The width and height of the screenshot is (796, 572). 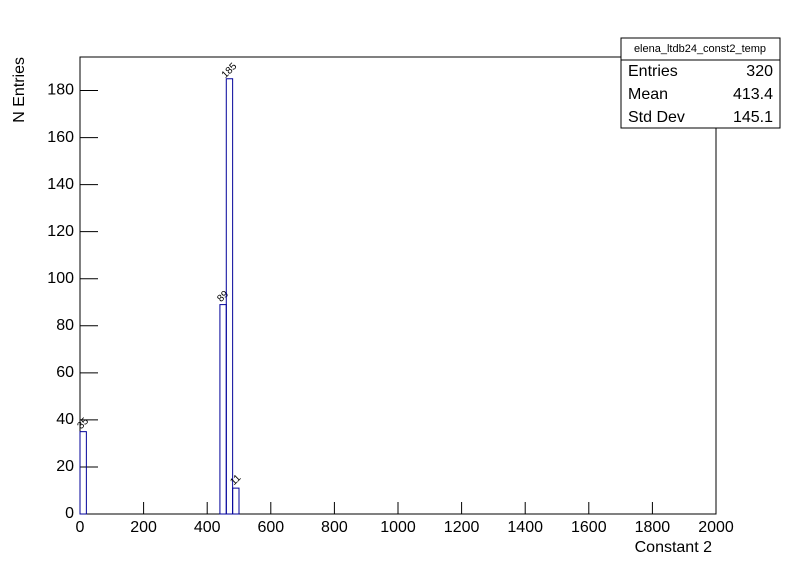 I want to click on y-tick-label: 120, so click(x=60, y=231).